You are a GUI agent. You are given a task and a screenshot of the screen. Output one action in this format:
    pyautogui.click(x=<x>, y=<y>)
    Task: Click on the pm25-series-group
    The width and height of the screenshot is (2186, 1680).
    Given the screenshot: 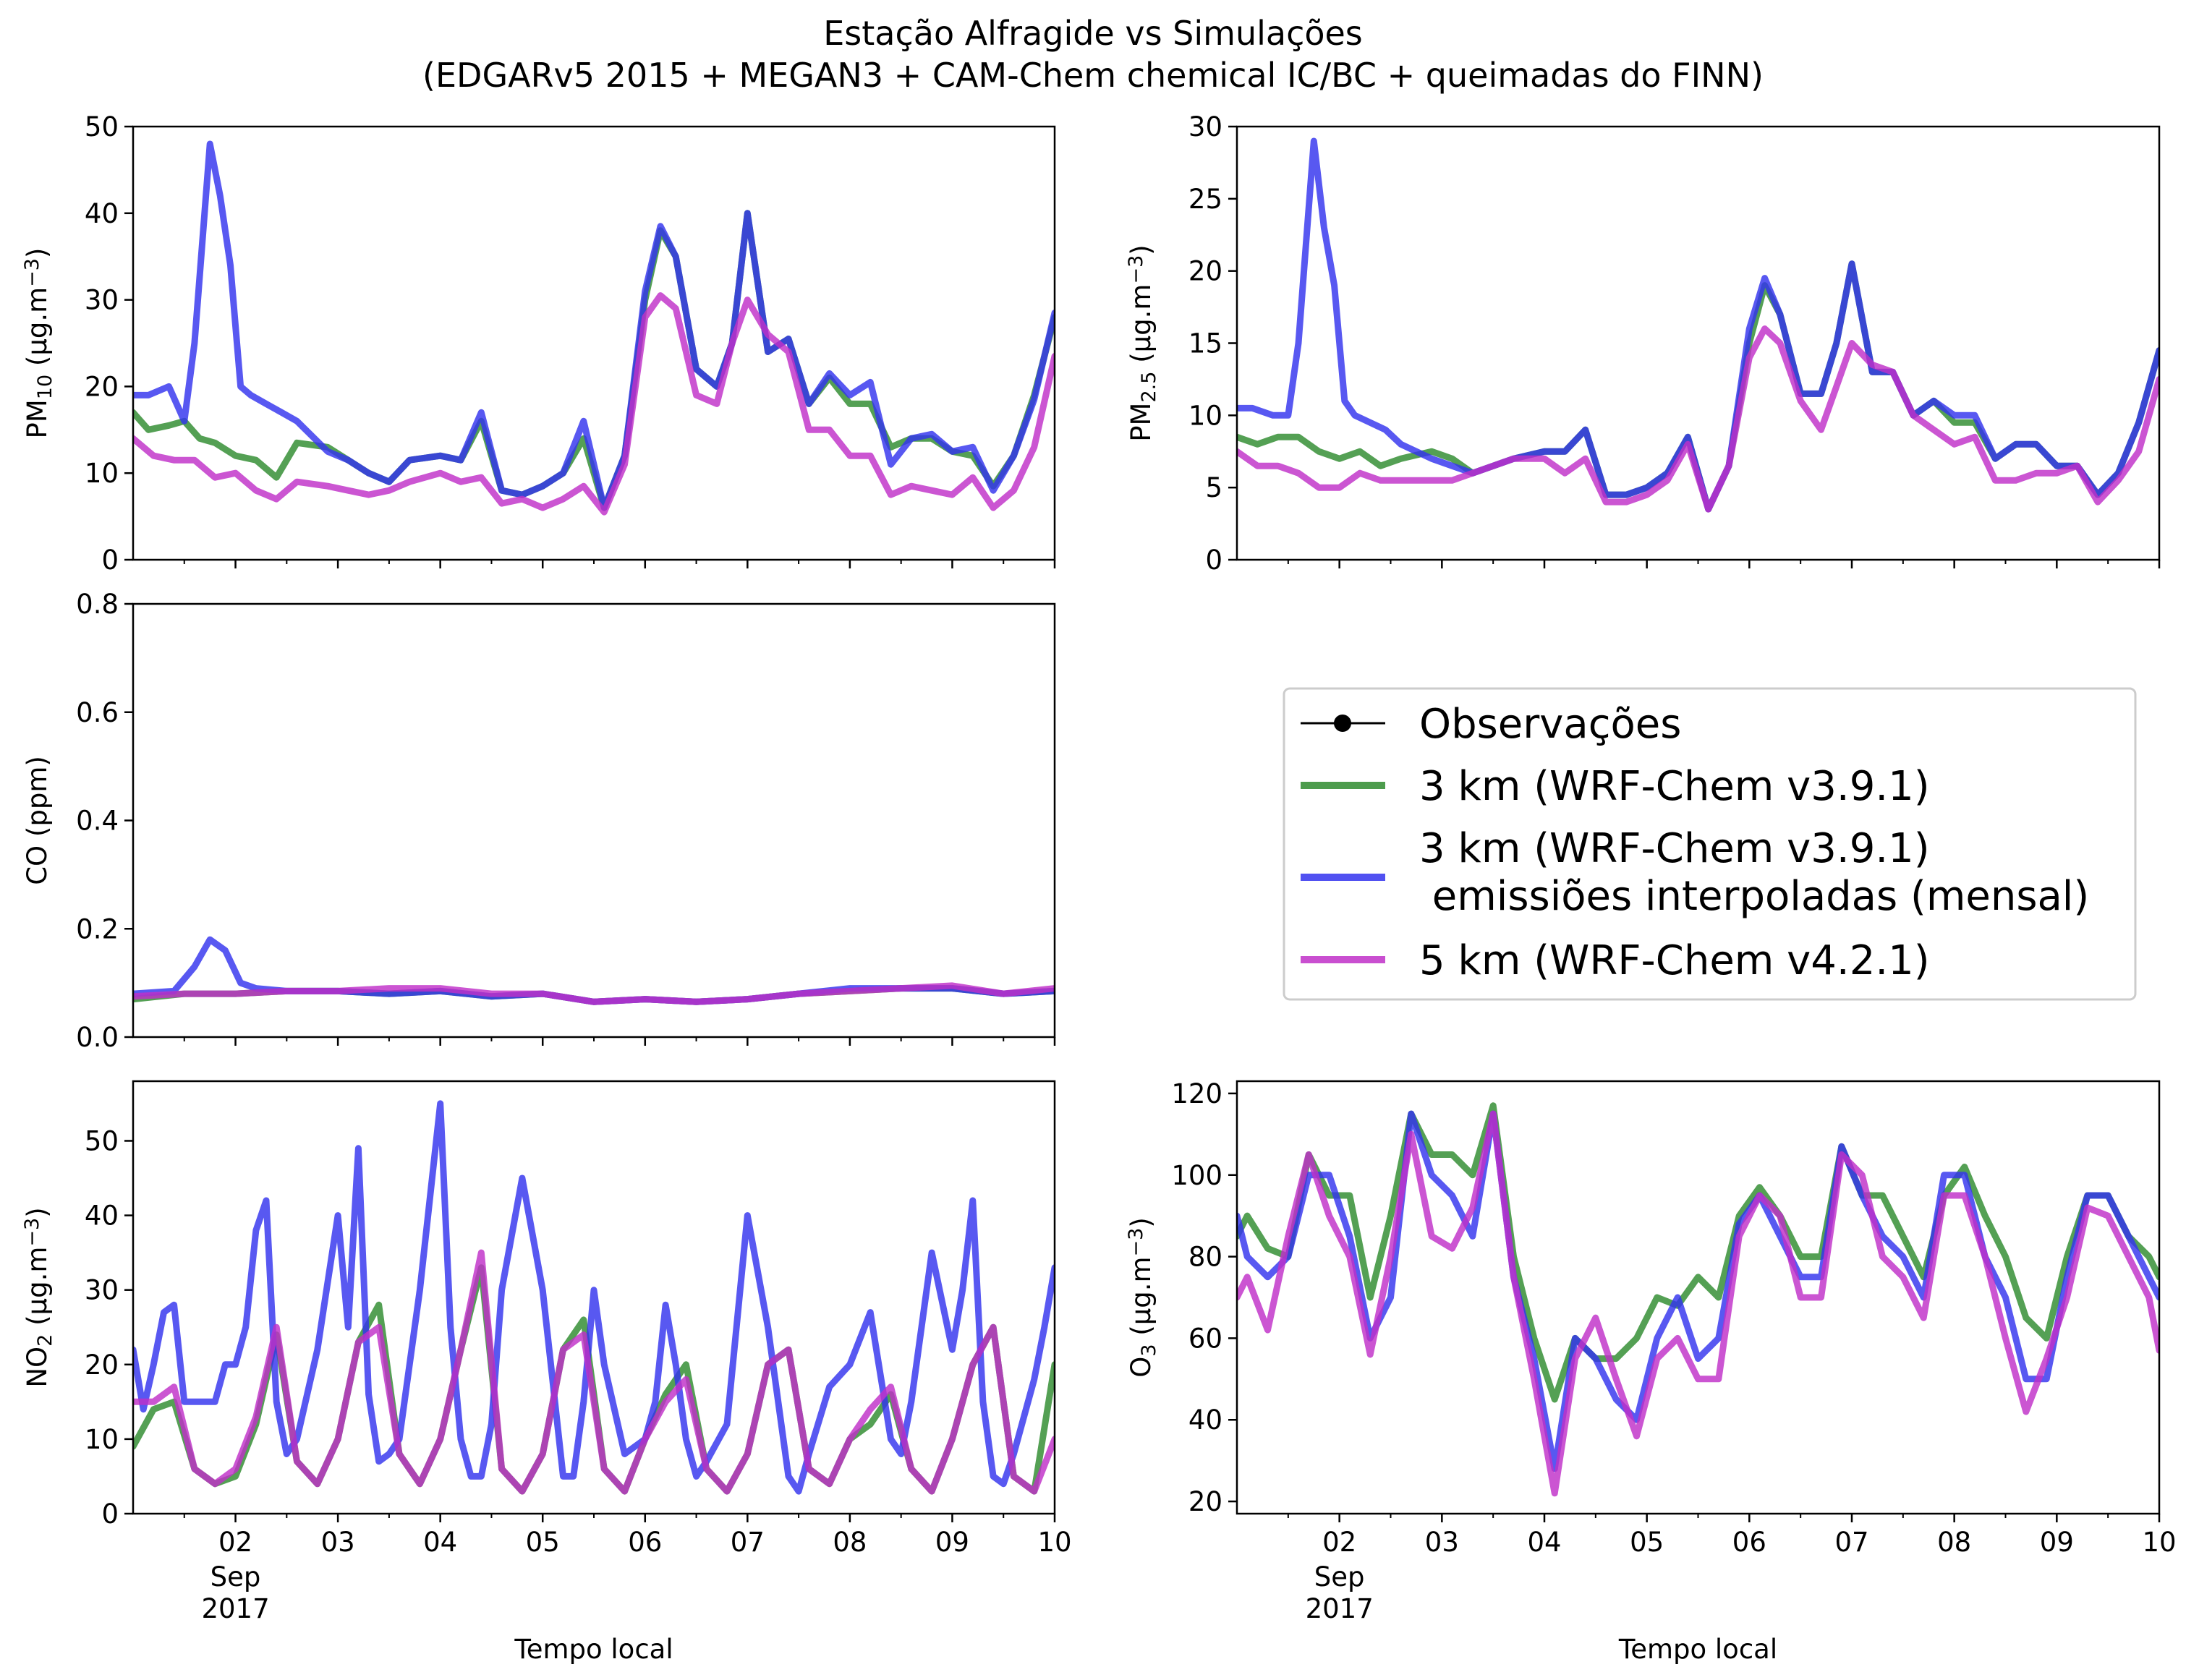 What is the action you would take?
    pyautogui.click(x=1698, y=325)
    